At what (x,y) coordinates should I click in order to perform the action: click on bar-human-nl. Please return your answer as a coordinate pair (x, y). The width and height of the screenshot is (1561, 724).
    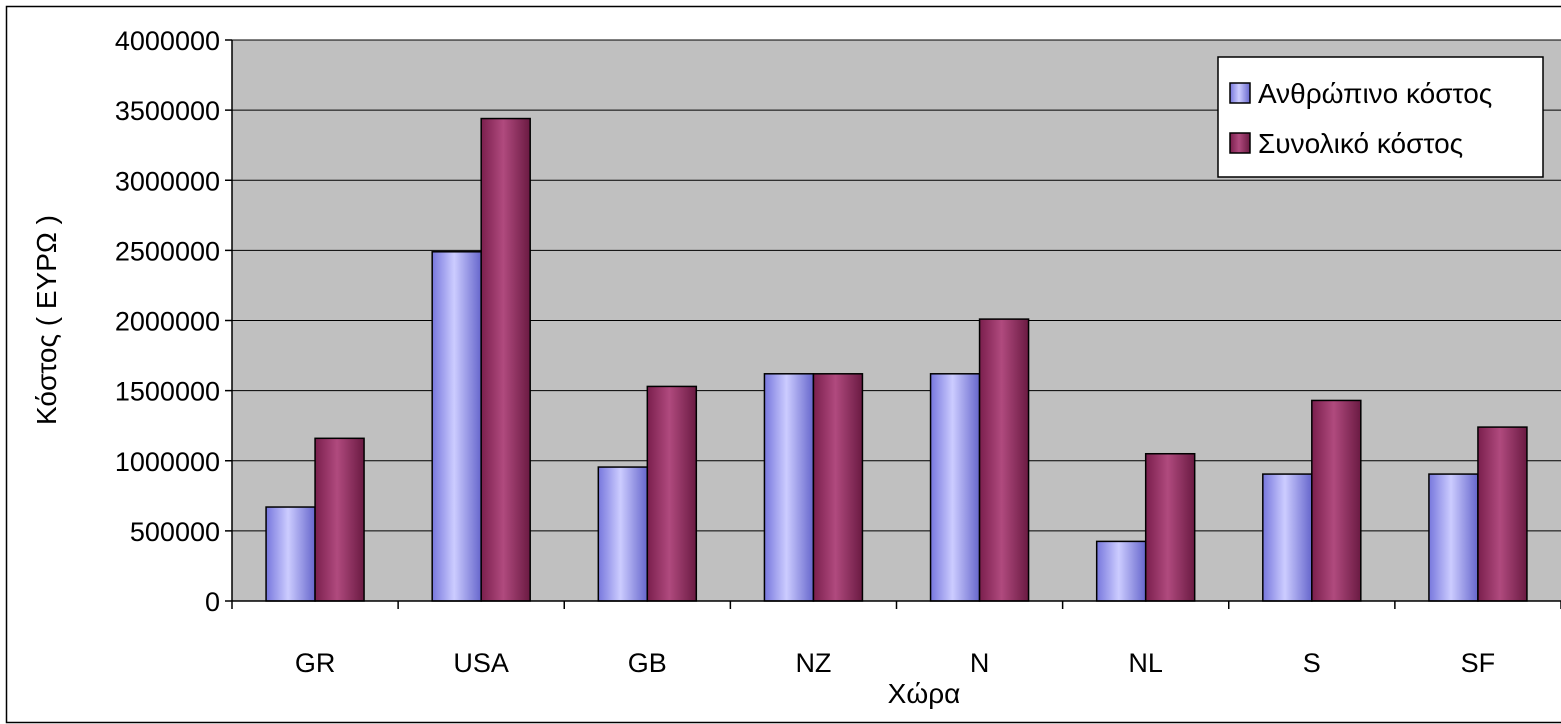
    Looking at the image, I should click on (1121, 571).